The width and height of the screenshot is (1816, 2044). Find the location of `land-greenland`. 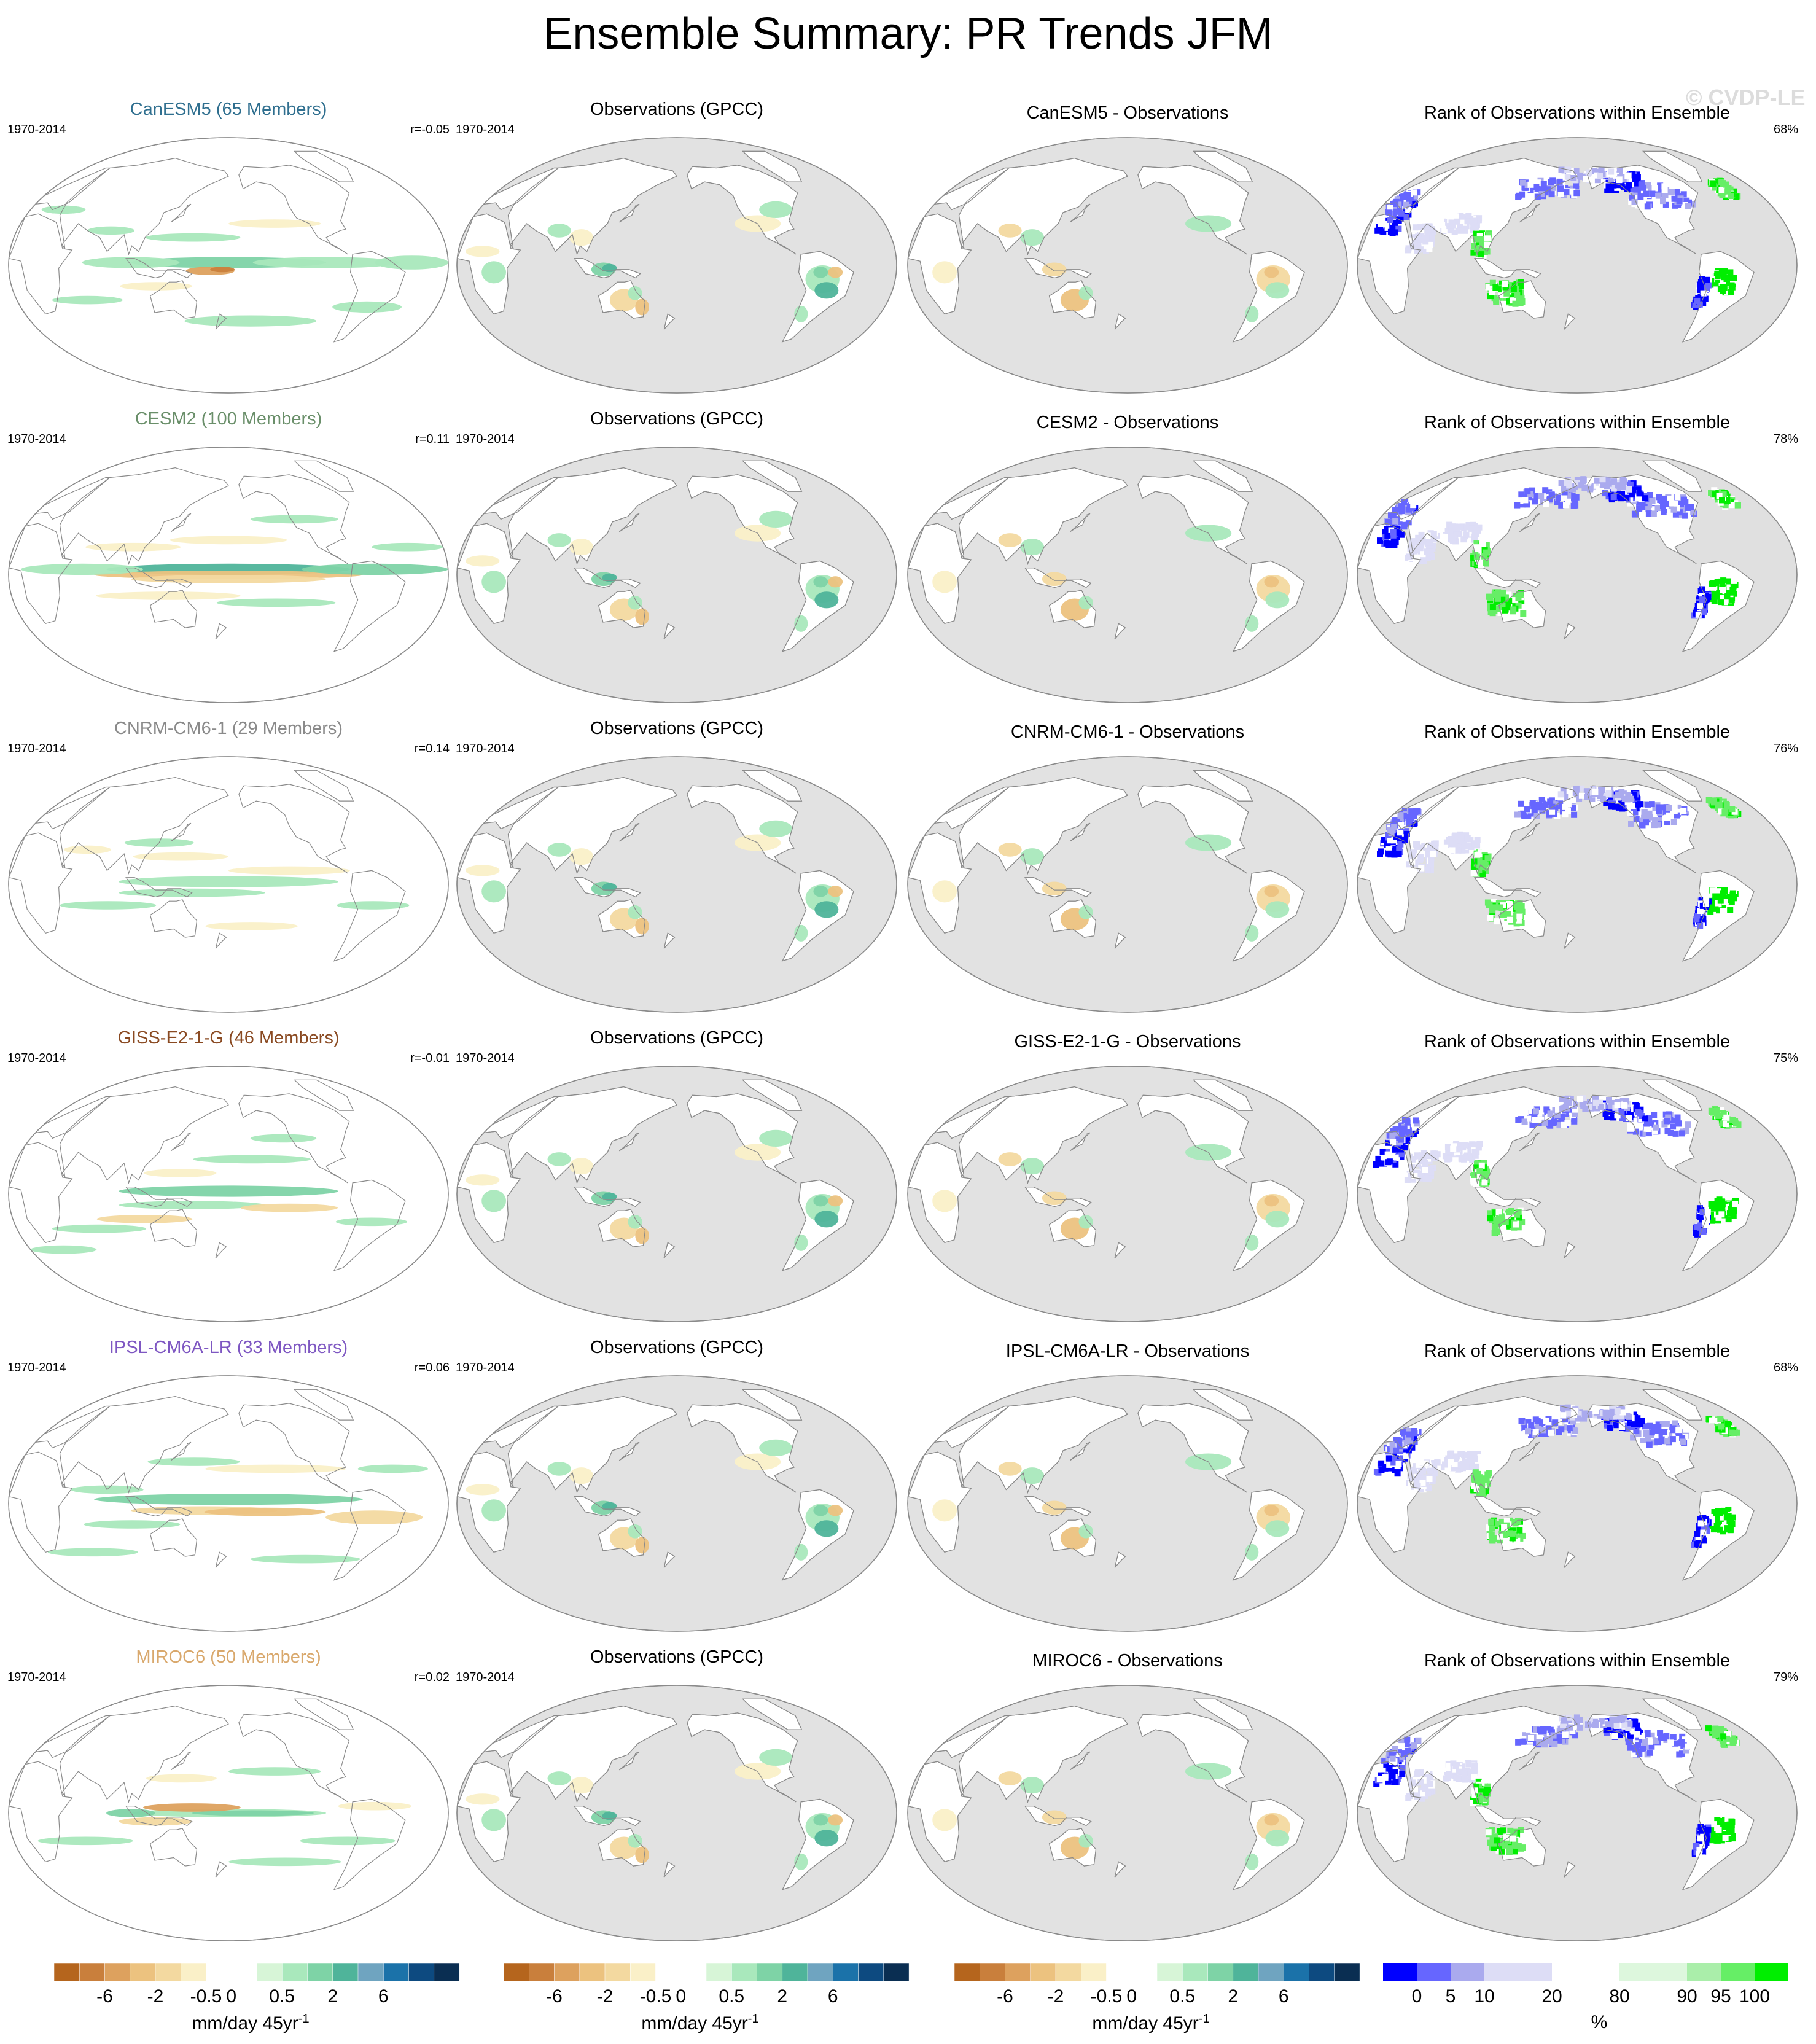

land-greenland is located at coordinates (324, 1714).